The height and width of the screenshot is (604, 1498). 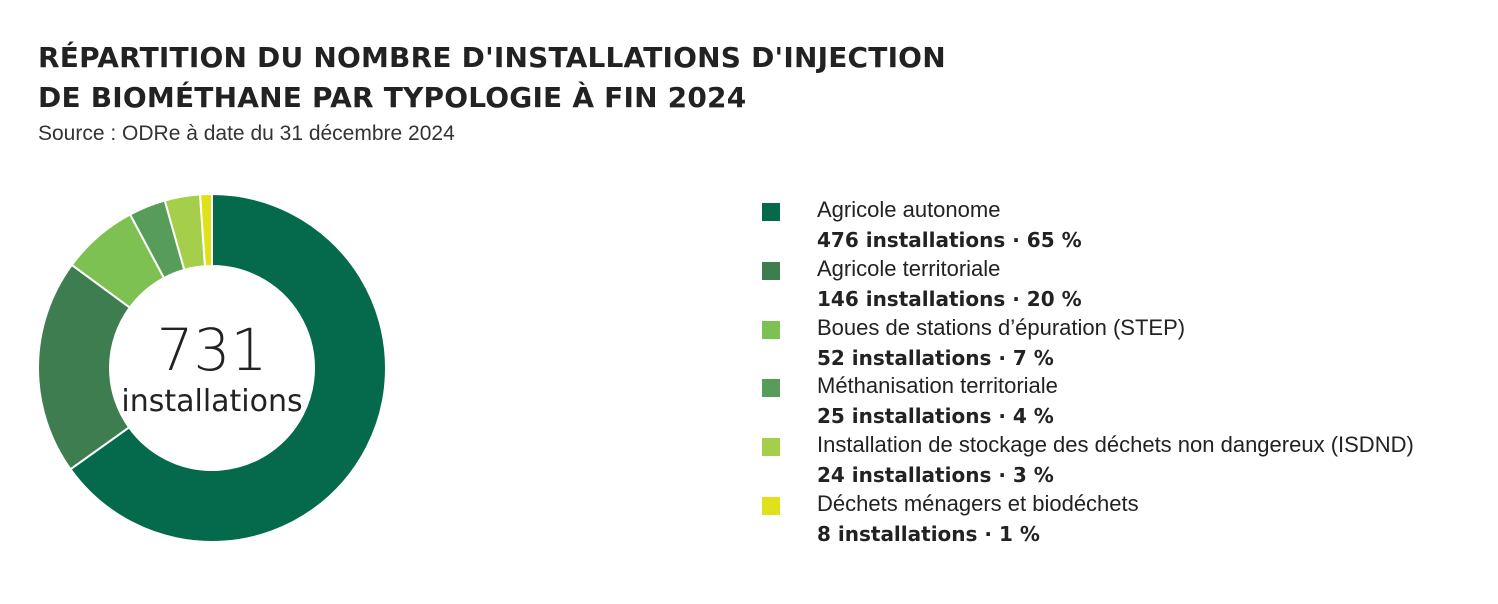 I want to click on legend-label: Agricole autonome, so click(x=909, y=209).